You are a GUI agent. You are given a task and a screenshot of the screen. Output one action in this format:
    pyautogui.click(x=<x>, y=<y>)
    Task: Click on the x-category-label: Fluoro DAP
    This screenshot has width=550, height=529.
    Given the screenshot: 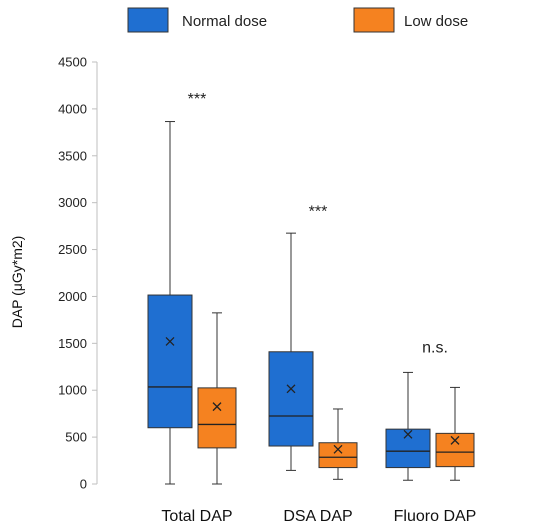 What is the action you would take?
    pyautogui.click(x=435, y=516)
    